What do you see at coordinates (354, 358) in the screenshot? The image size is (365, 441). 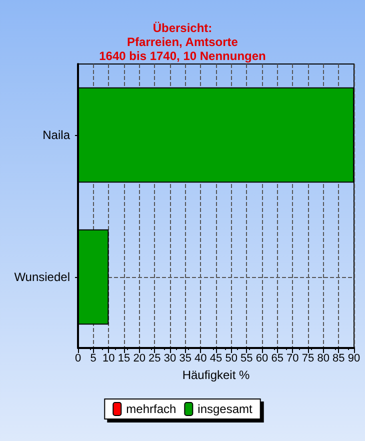 I see `x-tick-label: 90` at bounding box center [354, 358].